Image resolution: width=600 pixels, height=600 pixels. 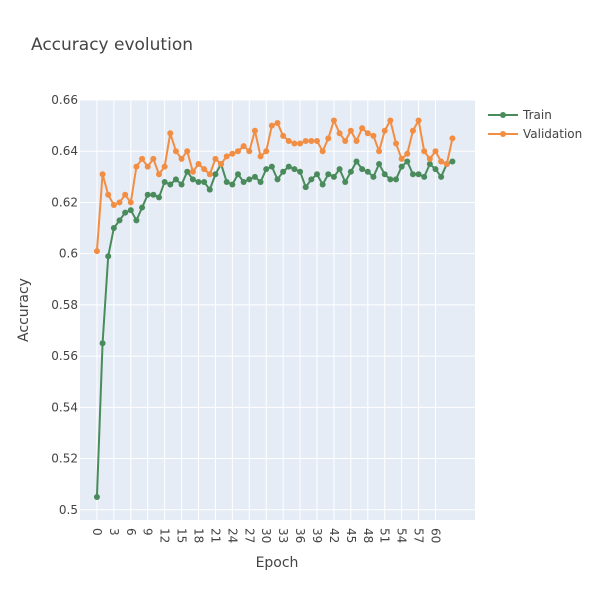 What do you see at coordinates (520, 115) in the screenshot?
I see `legend-item-train: Train` at bounding box center [520, 115].